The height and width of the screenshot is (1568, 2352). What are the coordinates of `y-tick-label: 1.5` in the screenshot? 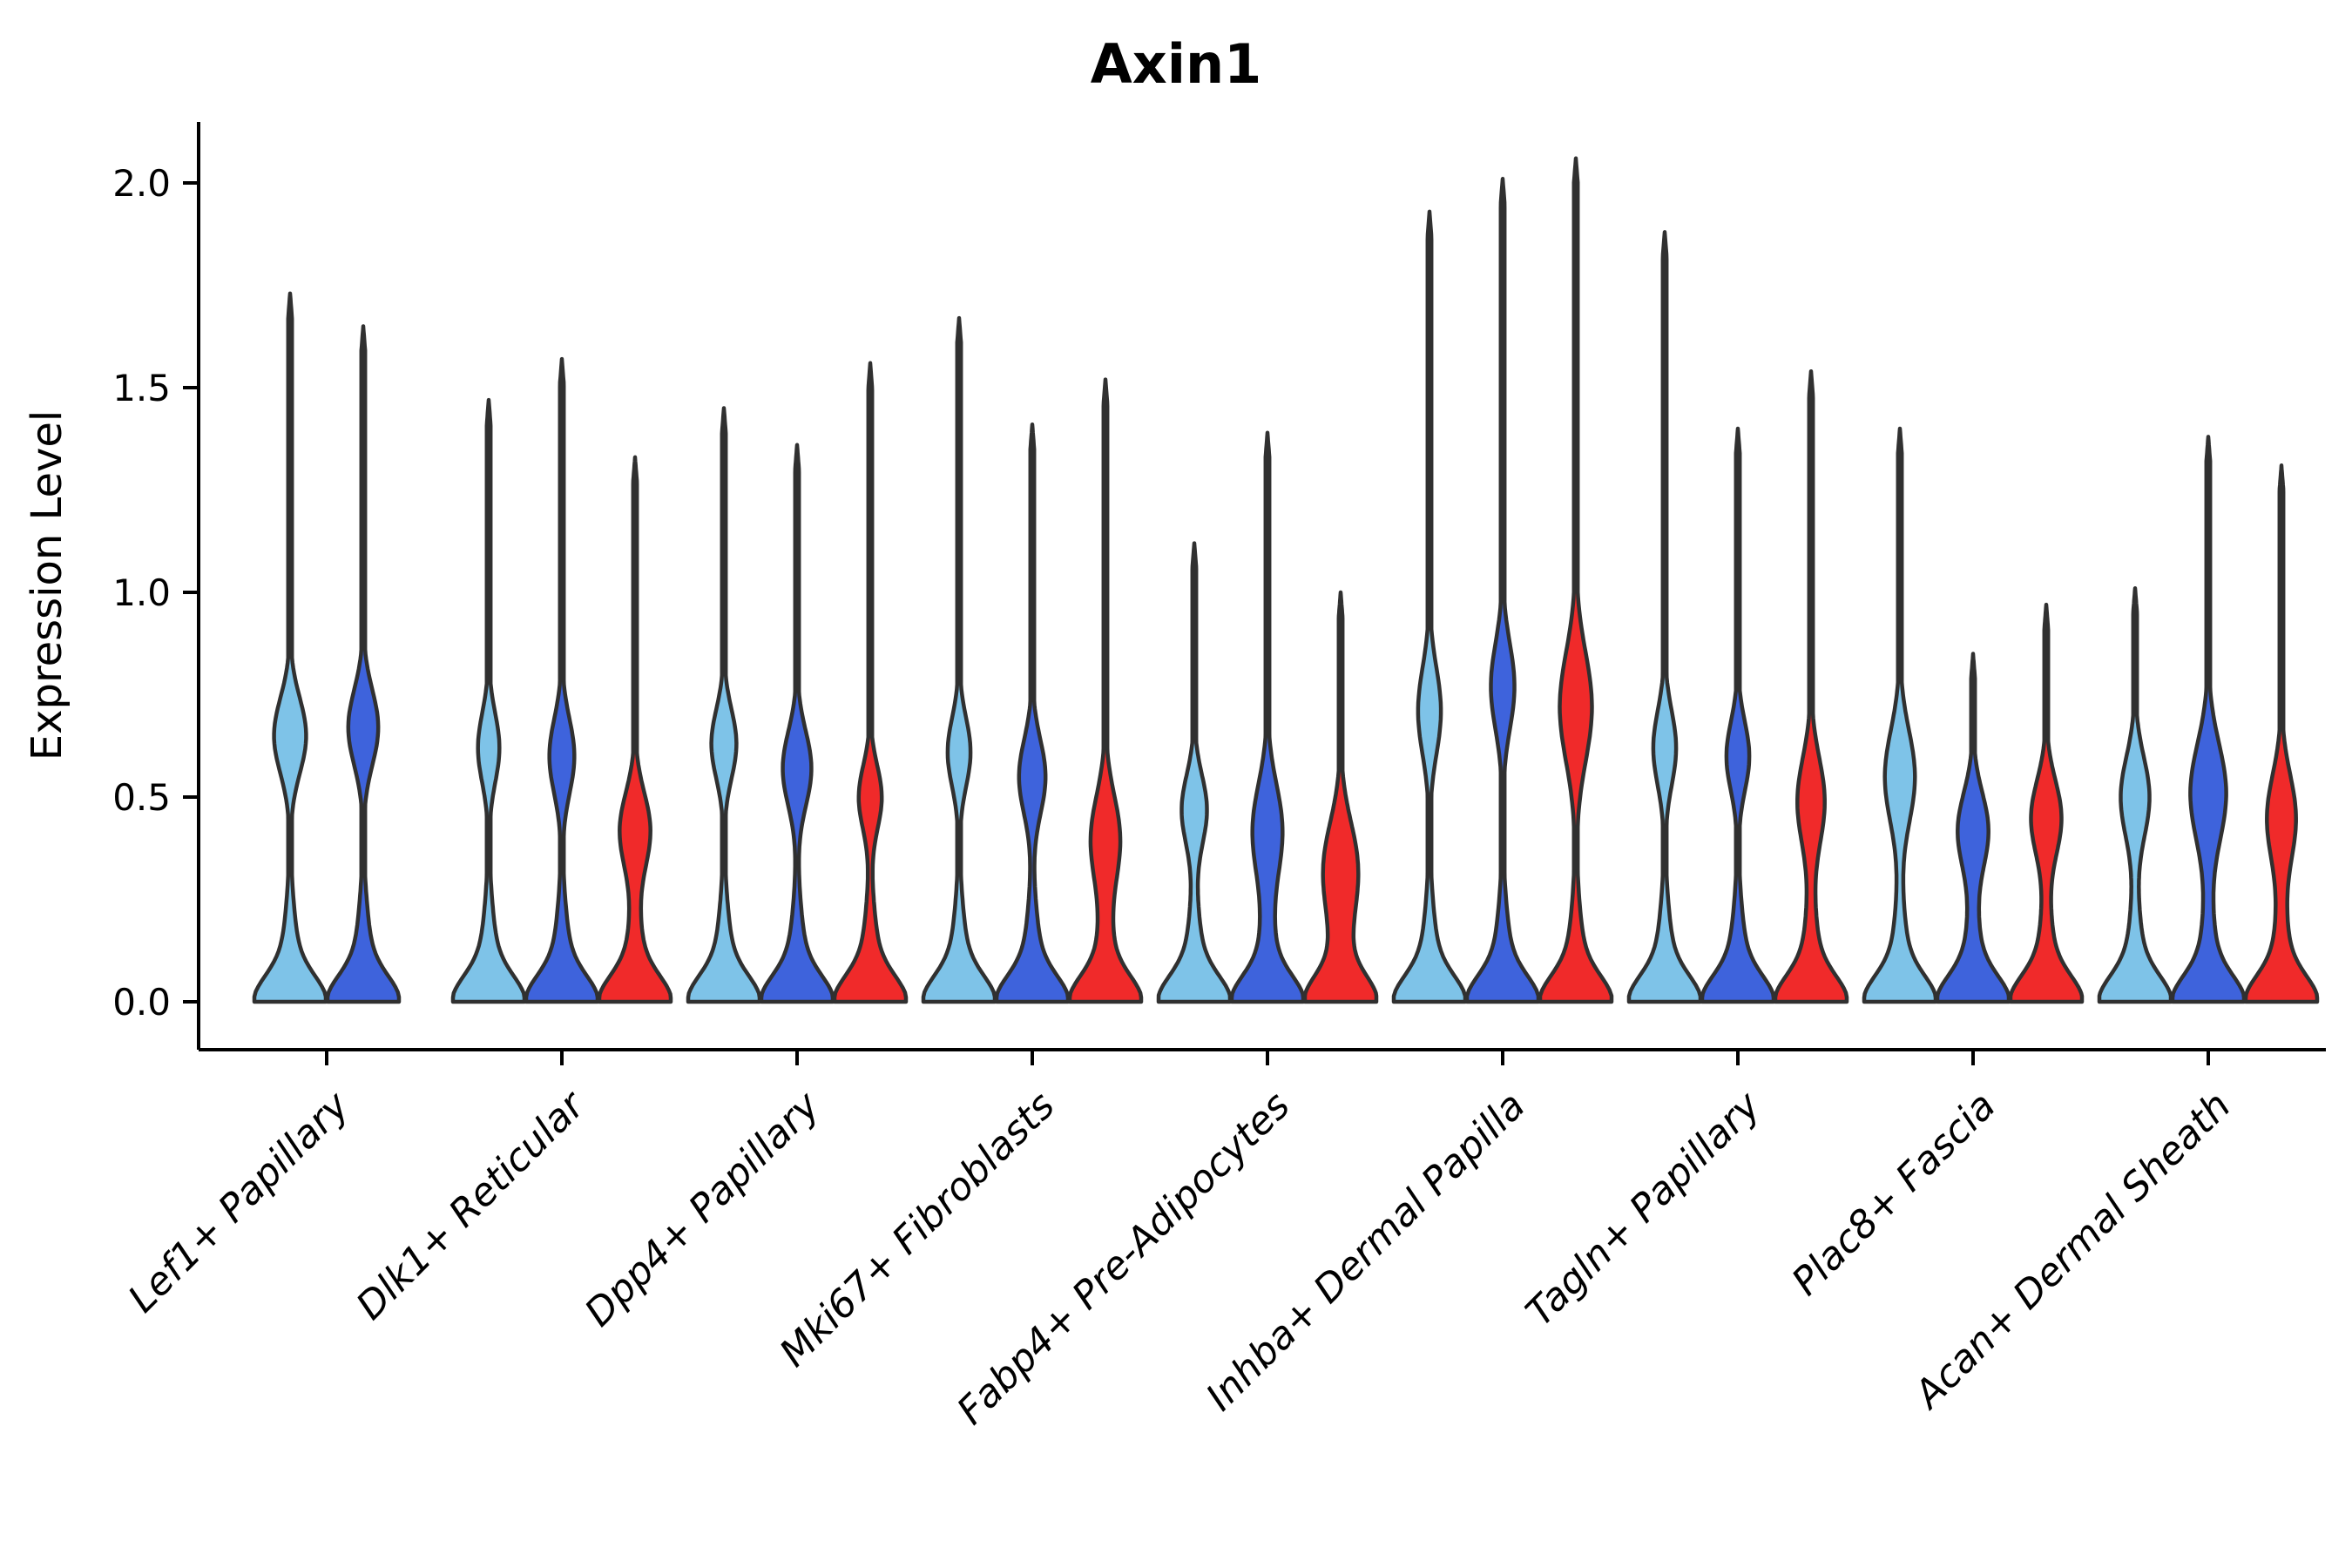 It's located at (141, 388).